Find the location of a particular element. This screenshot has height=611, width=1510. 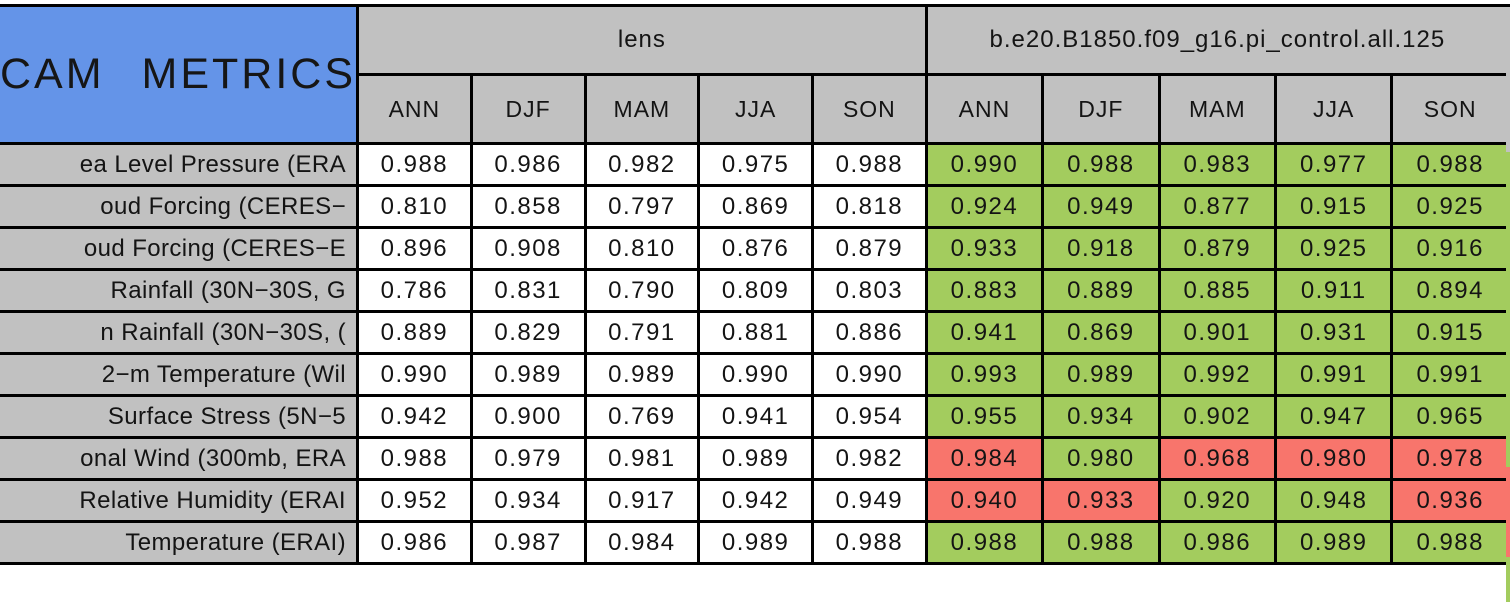

lens-value-cell: 0.810 is located at coordinates (414, 206).